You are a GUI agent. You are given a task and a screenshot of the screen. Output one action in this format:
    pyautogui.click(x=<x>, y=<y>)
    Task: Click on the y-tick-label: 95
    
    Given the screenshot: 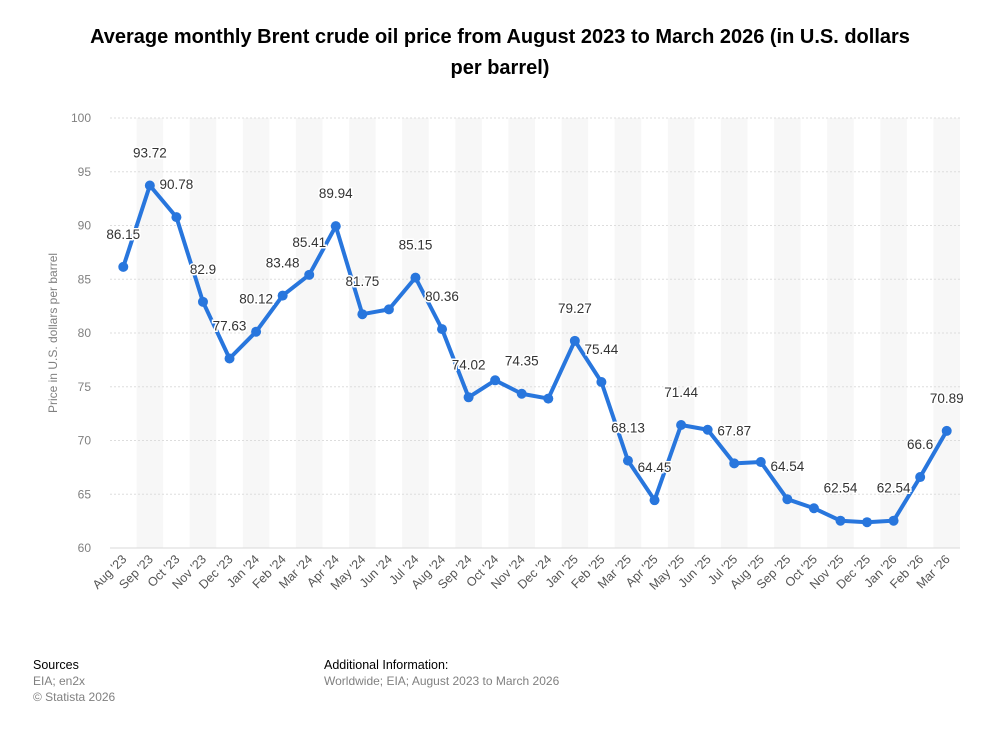 What is the action you would take?
    pyautogui.click(x=85, y=172)
    